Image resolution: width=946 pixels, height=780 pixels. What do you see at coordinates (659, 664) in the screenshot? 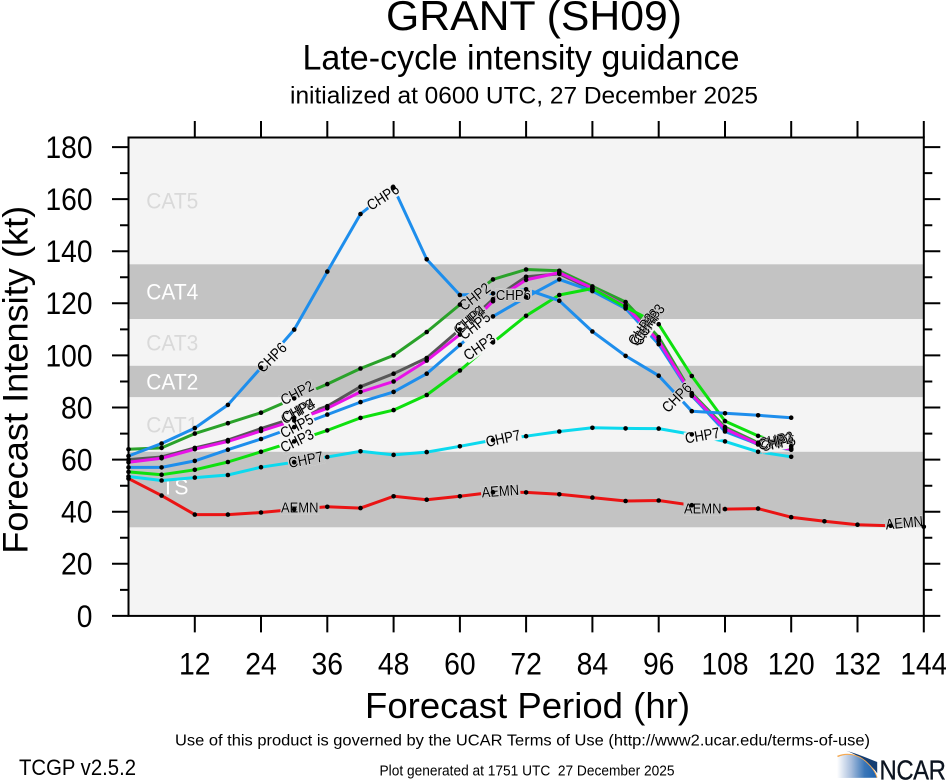
I see `svg-text: 96` at bounding box center [659, 664].